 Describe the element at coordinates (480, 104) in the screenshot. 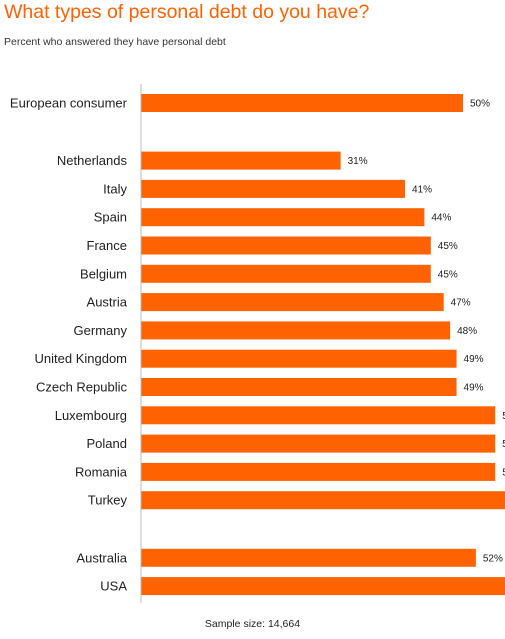

I see `value-label-european-consumer: 50%` at that location.